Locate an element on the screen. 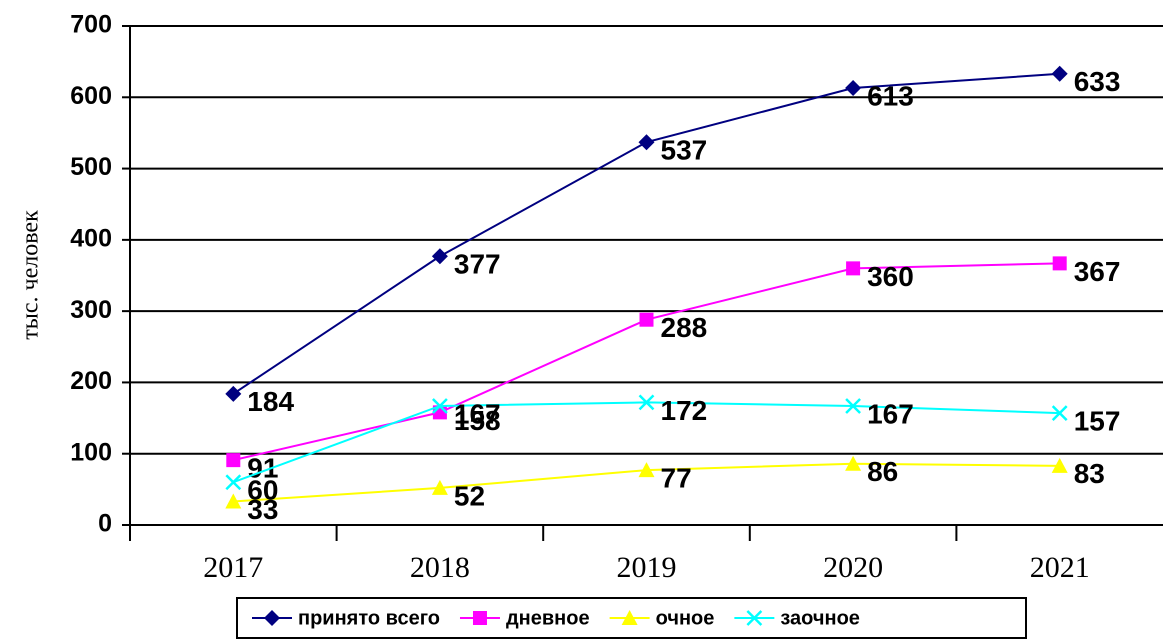 This screenshot has height=642, width=1163. data-label: 172 is located at coordinates (684, 410).